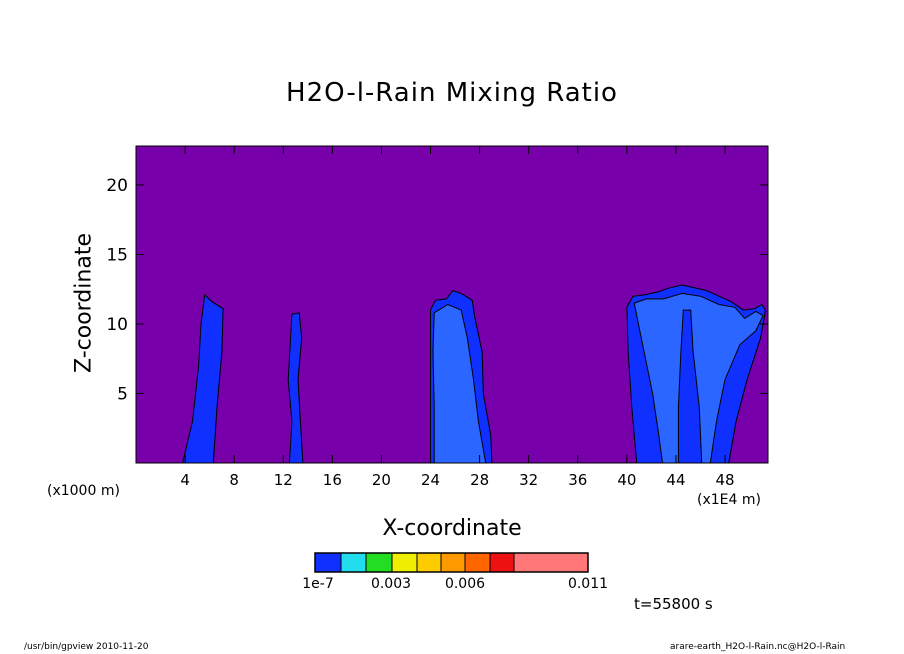 This screenshot has width=904, height=654. I want to click on x-tick-label-40: 40, so click(626, 480).